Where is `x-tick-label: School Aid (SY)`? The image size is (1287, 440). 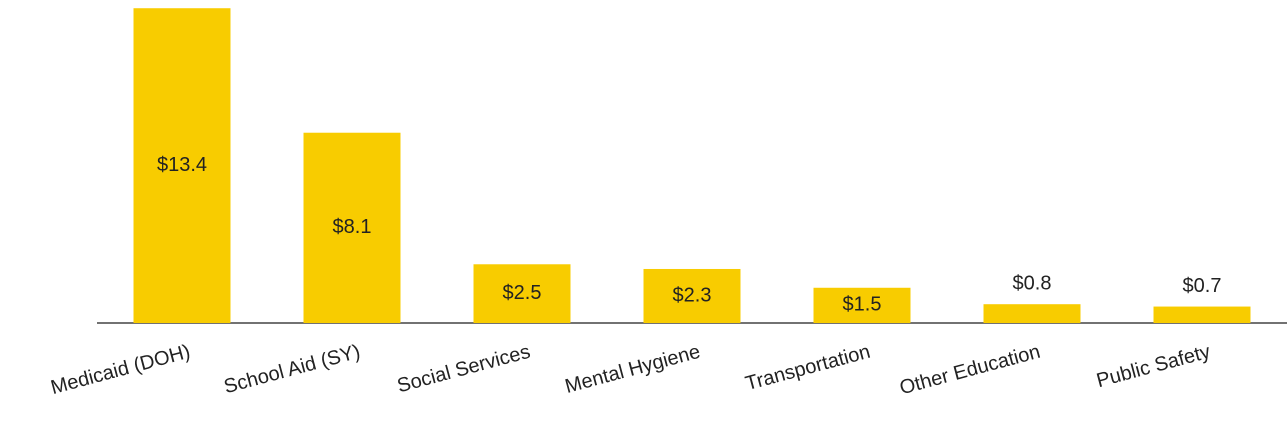 x-tick-label: School Aid (SY) is located at coordinates (292, 370).